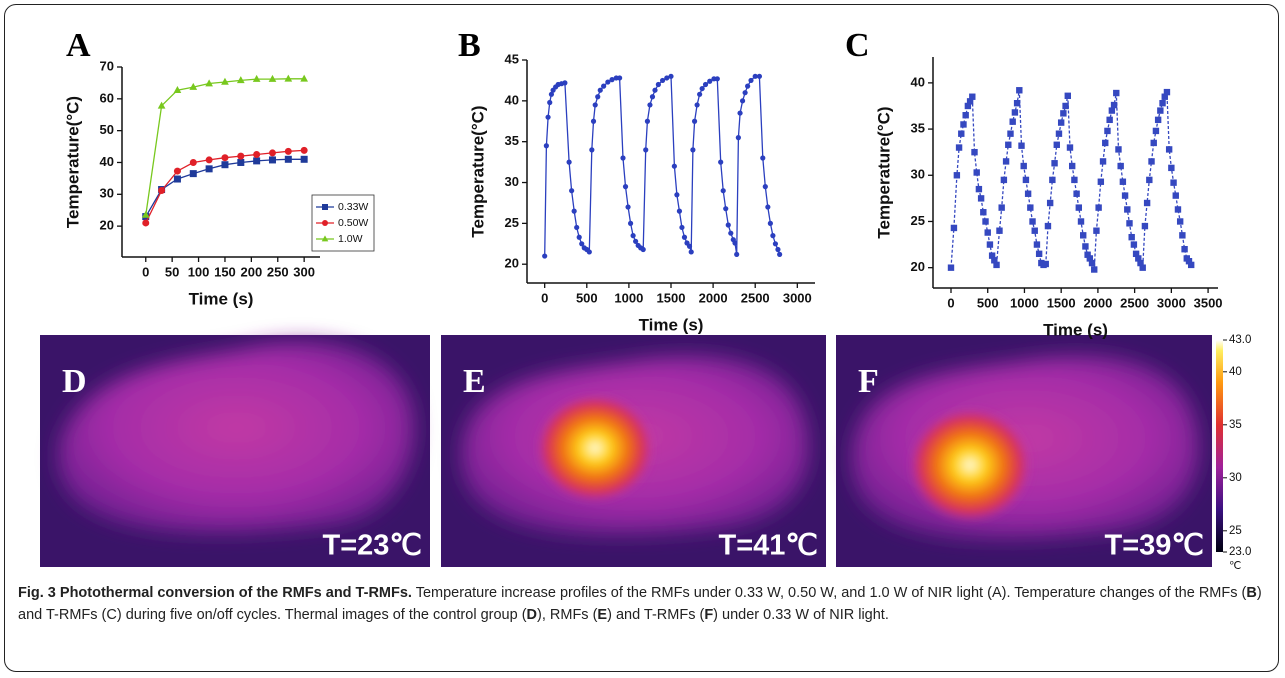 The image size is (1285, 678). Describe the element at coordinates (1235, 566) in the screenshot. I see `colorbar-unit: ℃` at that location.